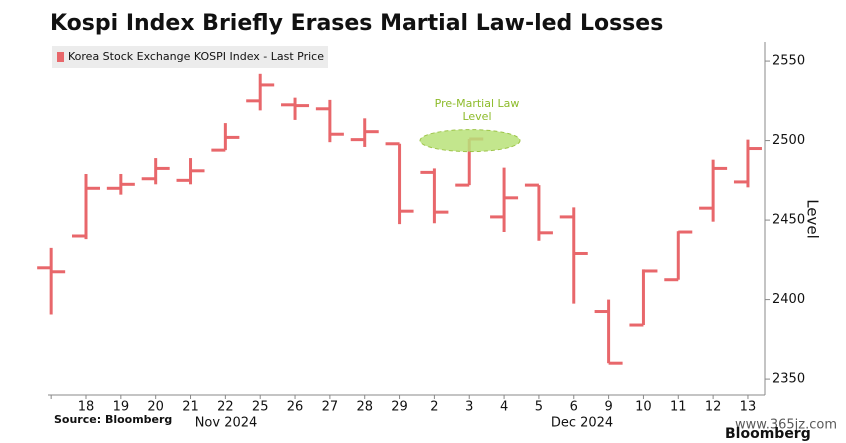 This screenshot has width=846, height=443. Describe the element at coordinates (364, 407) in the screenshot. I see `x-tick-label: 28` at that location.